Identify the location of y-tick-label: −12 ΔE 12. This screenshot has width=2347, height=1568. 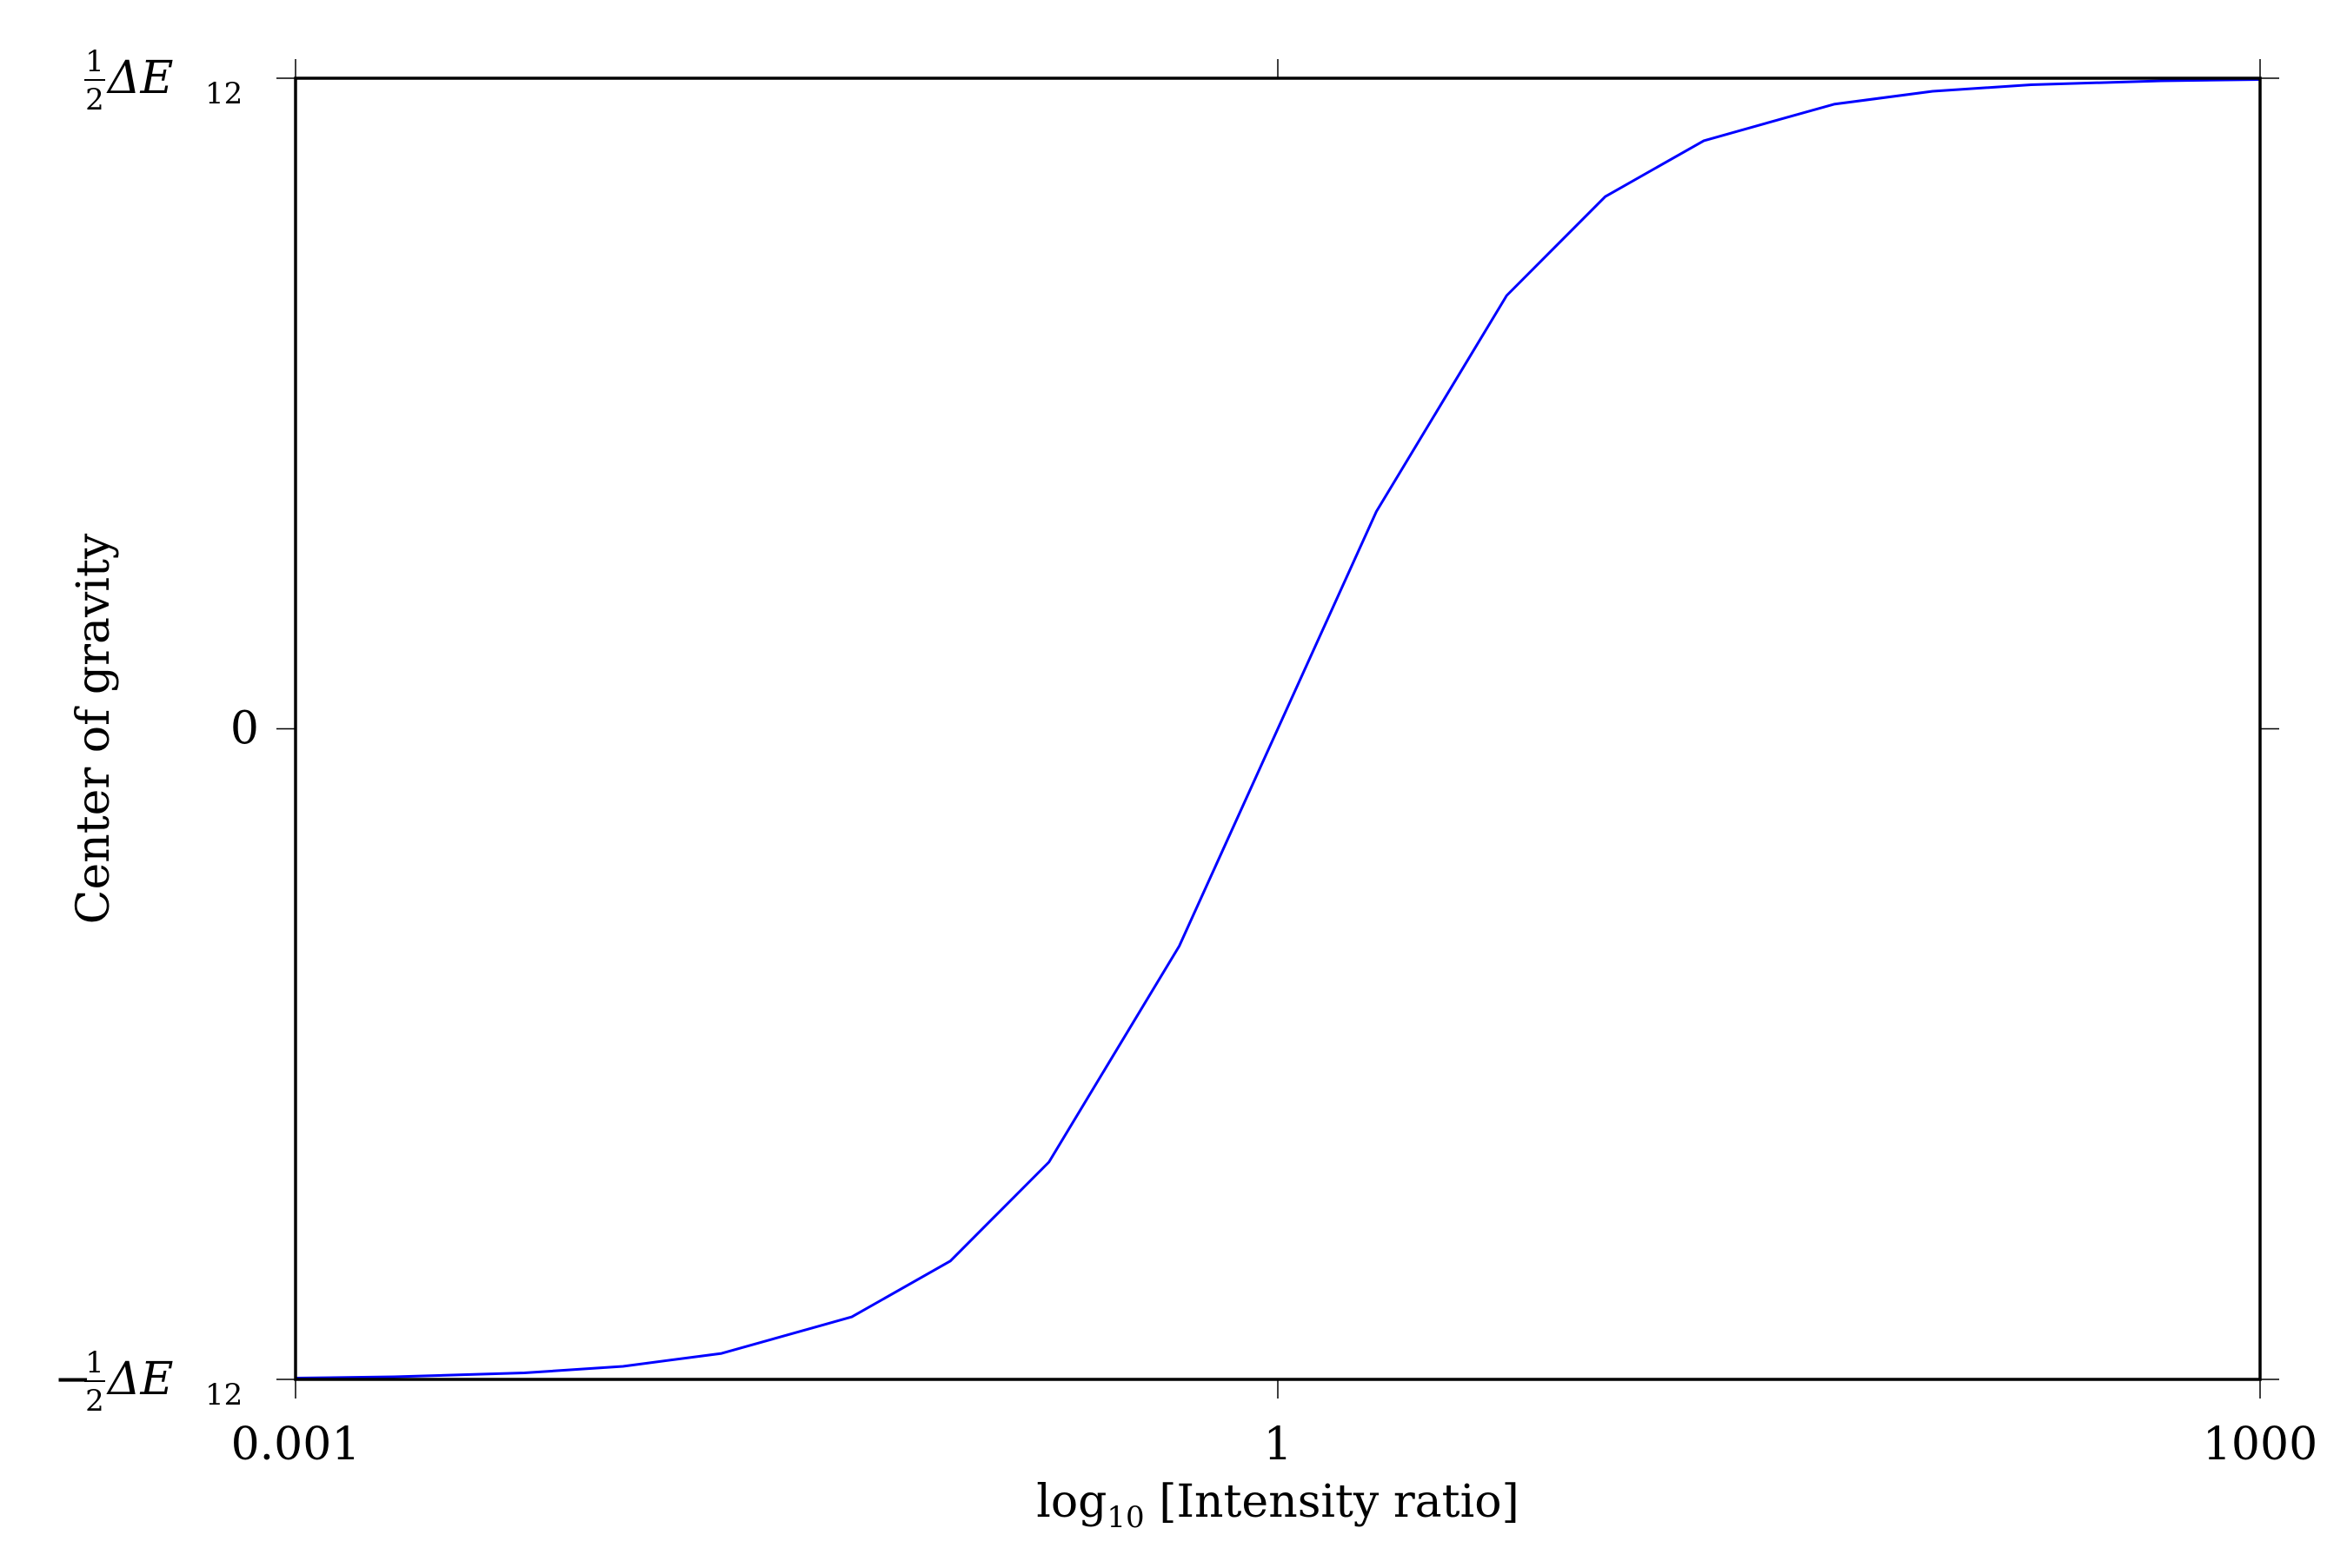
(148, 1382).